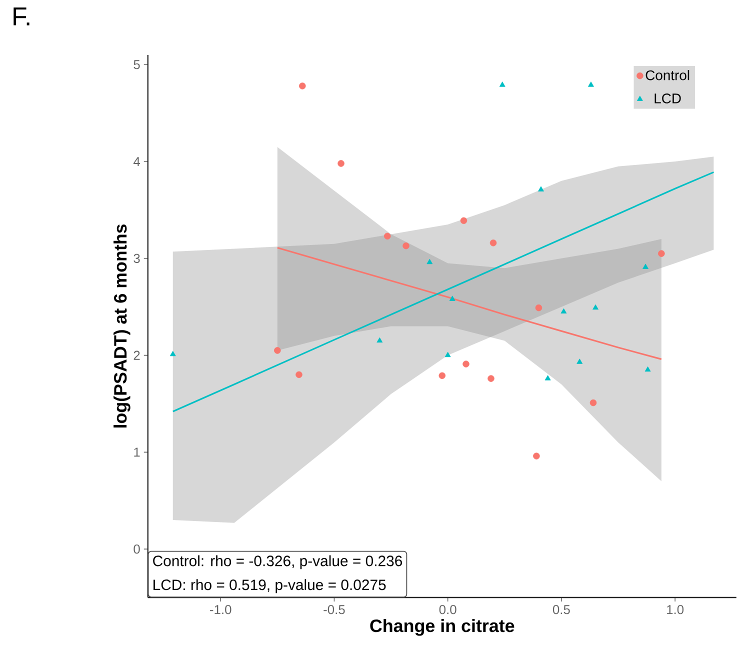  Describe the element at coordinates (137, 452) in the screenshot. I see `y-tick-label: 1` at that location.